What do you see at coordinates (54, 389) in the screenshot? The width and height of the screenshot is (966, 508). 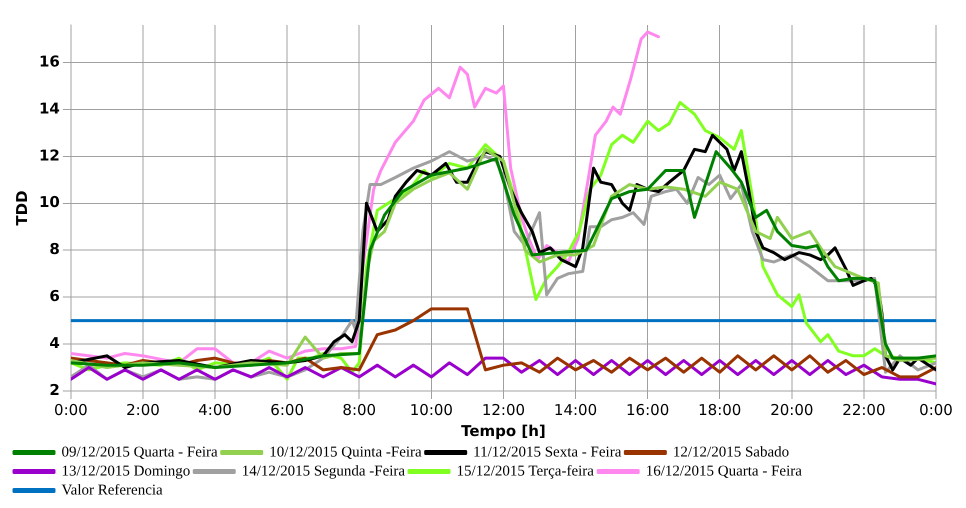 I see `y-tick-label: 2` at bounding box center [54, 389].